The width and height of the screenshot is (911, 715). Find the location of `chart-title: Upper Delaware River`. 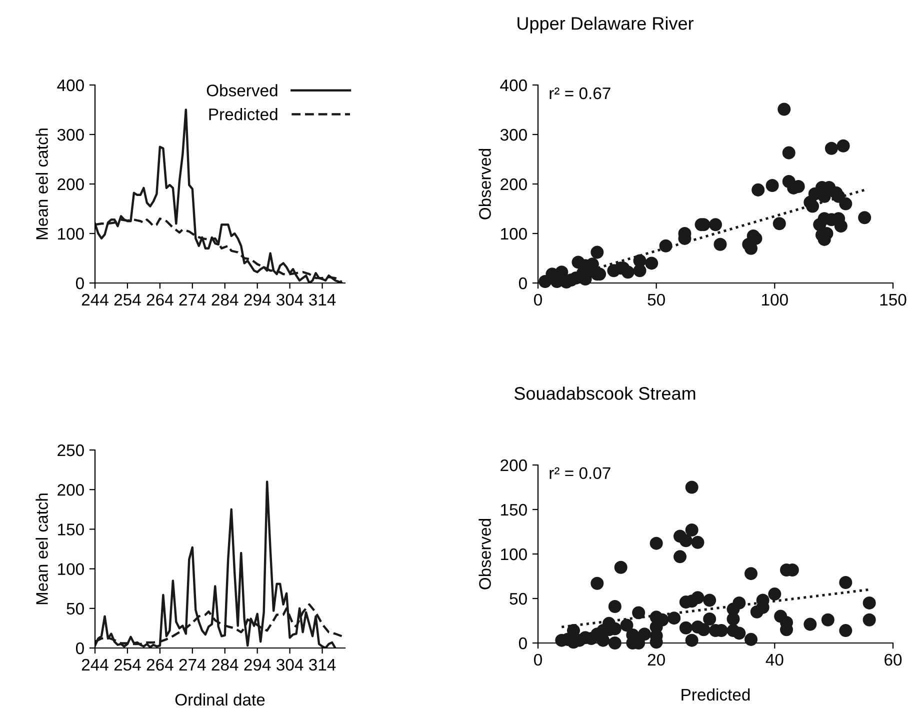

chart-title: Upper Delaware River is located at coordinates (606, 25).